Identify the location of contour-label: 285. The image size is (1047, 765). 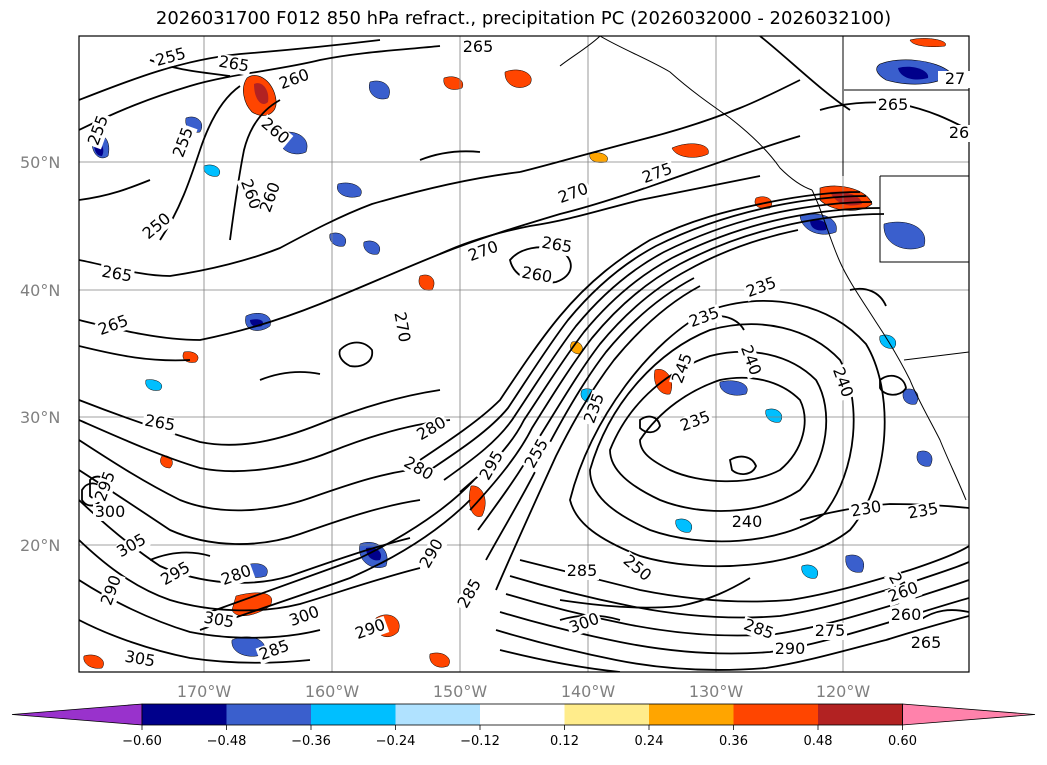
(582, 570).